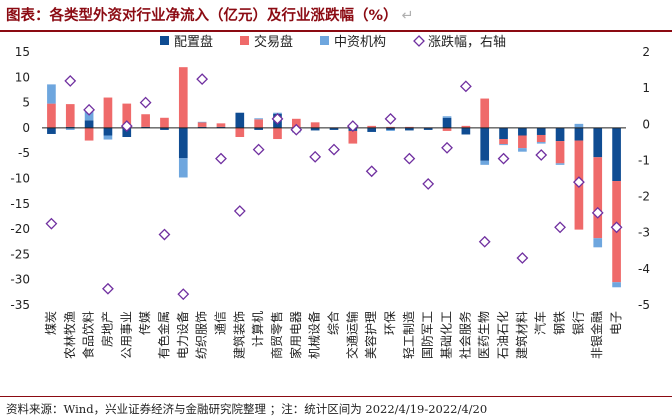 This screenshot has height=420, width=672. What do you see at coordinates (20, 229) in the screenshot?
I see `left-tick-label: -20` at bounding box center [20, 229].